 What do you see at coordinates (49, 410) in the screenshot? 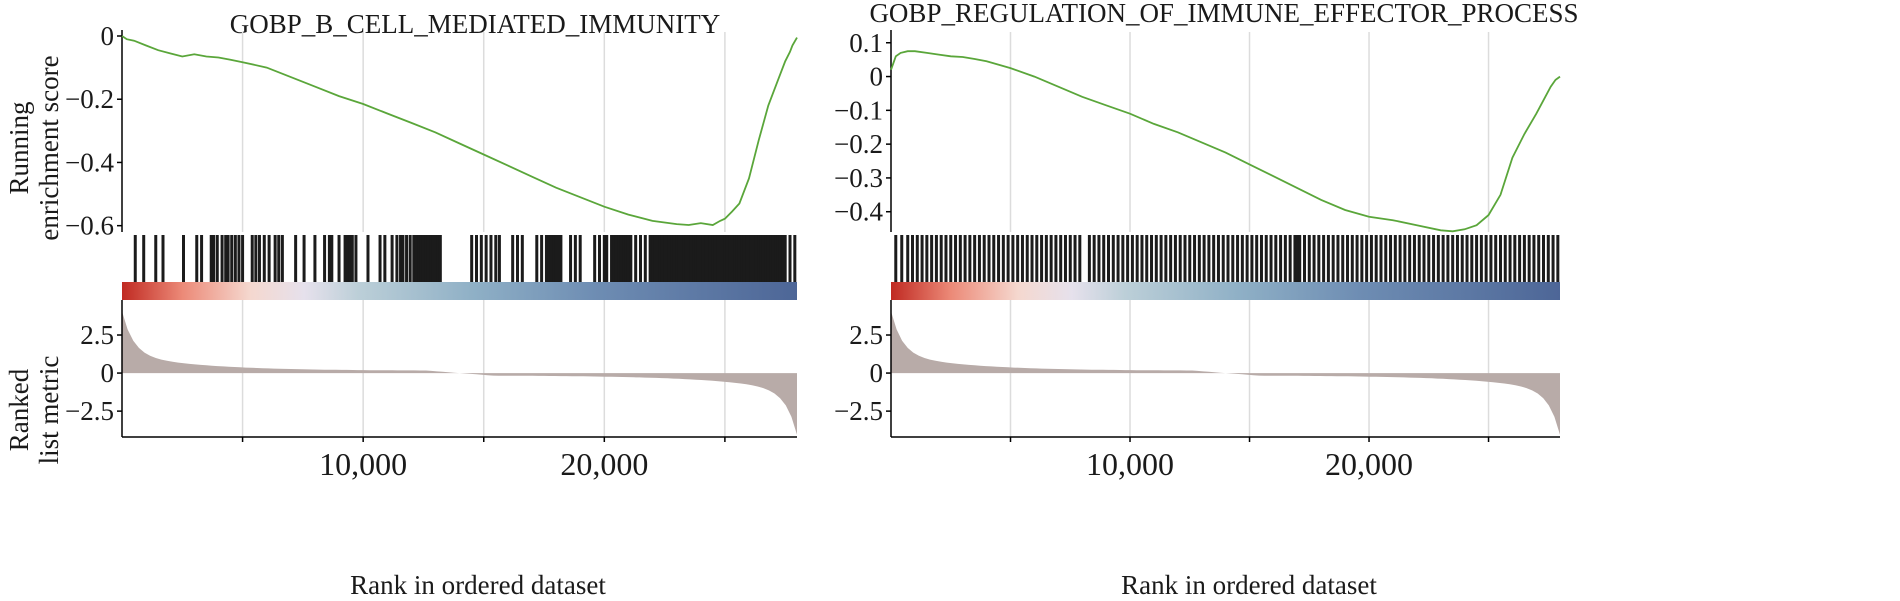
I see `metric-y-axis-label-line2: list metric` at bounding box center [49, 410].